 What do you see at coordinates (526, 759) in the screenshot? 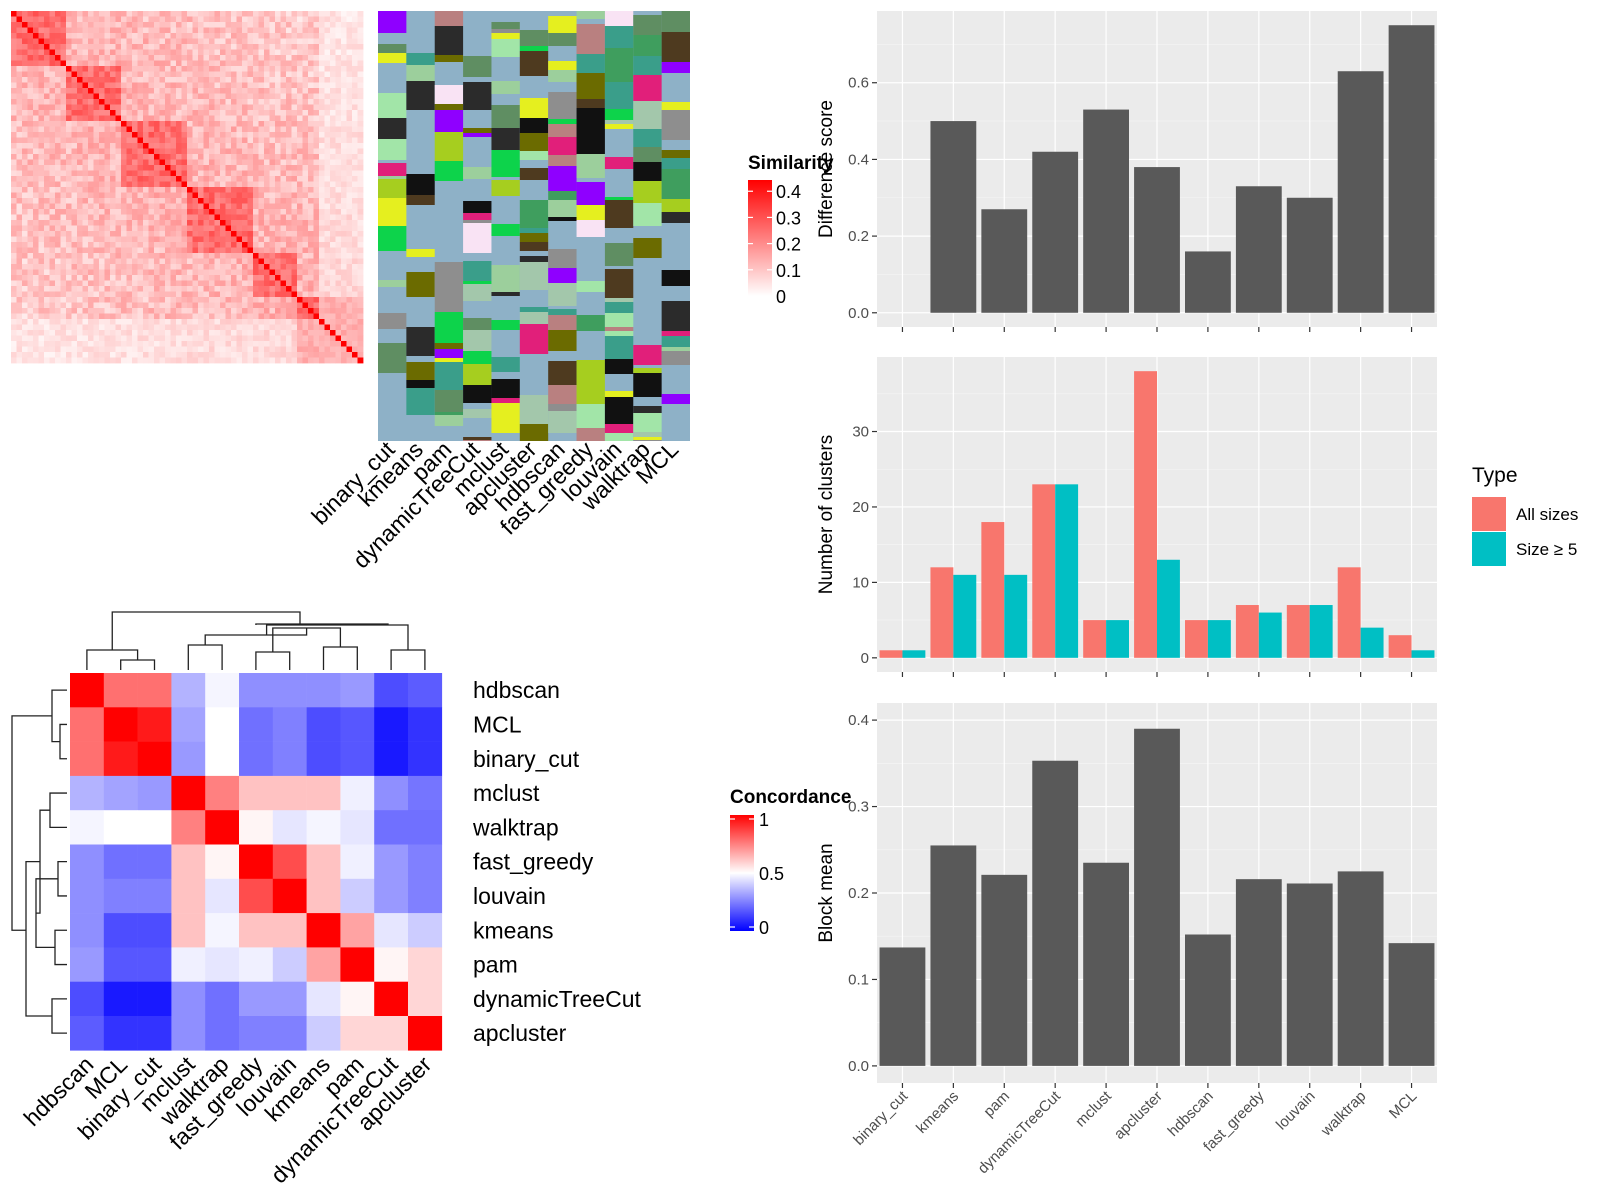
I see `concordance-row-label: binary_cut` at bounding box center [526, 759].